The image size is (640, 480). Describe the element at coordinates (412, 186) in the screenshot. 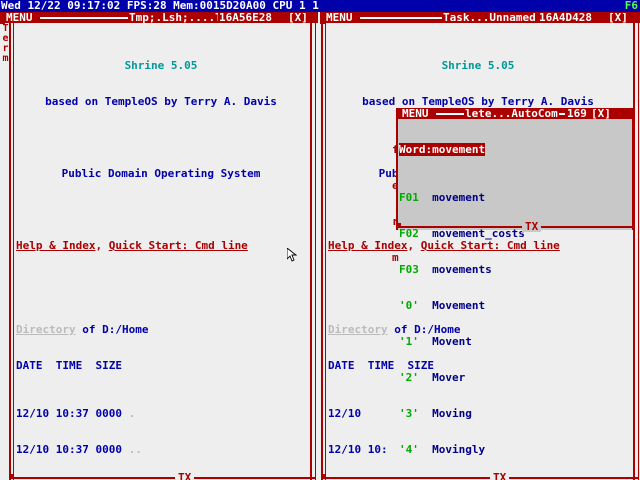

I see `side-letter-e: e` at that location.